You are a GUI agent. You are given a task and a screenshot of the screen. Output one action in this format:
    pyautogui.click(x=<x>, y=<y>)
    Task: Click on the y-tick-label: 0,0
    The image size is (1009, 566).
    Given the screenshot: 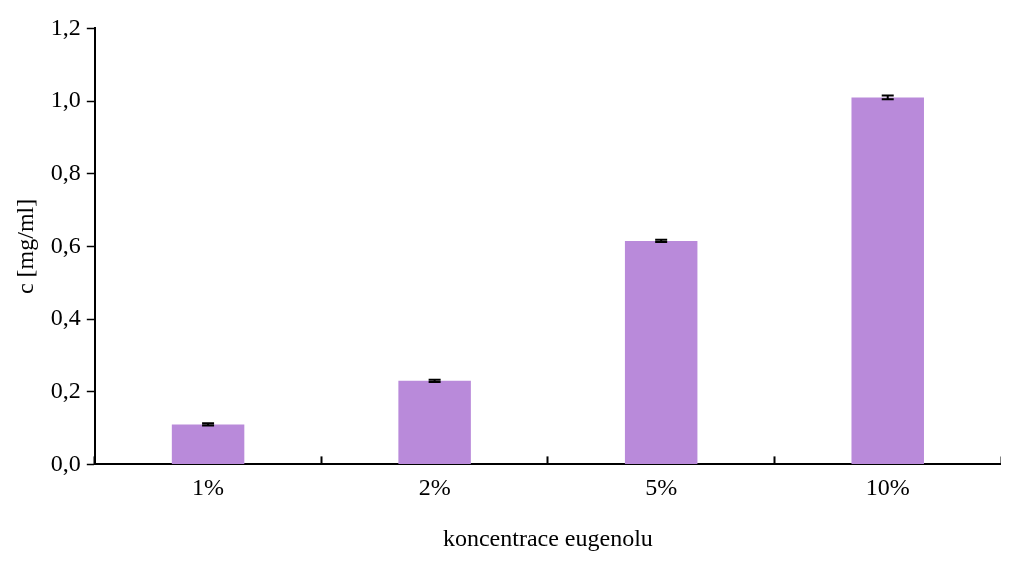 What is the action you would take?
    pyautogui.click(x=65, y=462)
    